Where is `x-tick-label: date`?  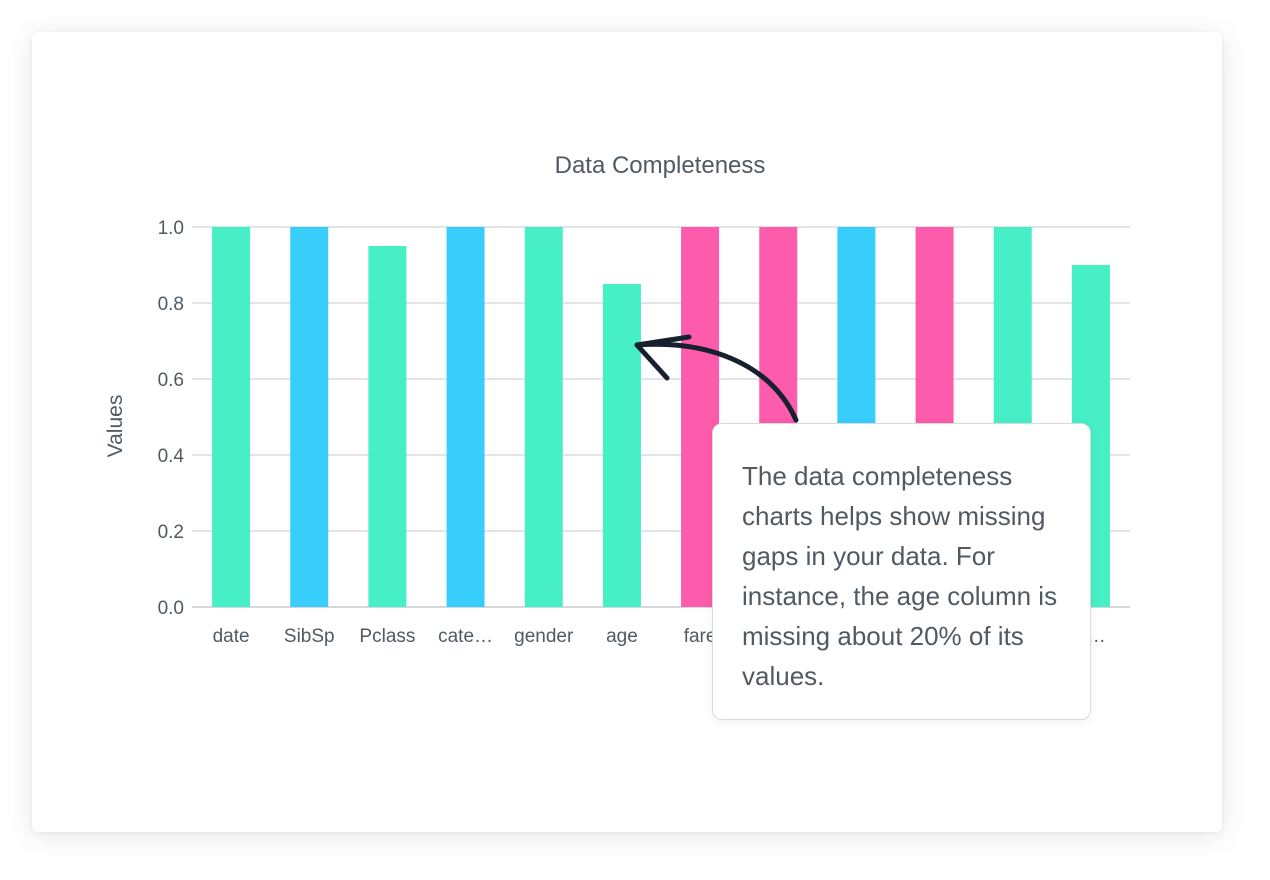 x-tick-label: date is located at coordinates (231, 636).